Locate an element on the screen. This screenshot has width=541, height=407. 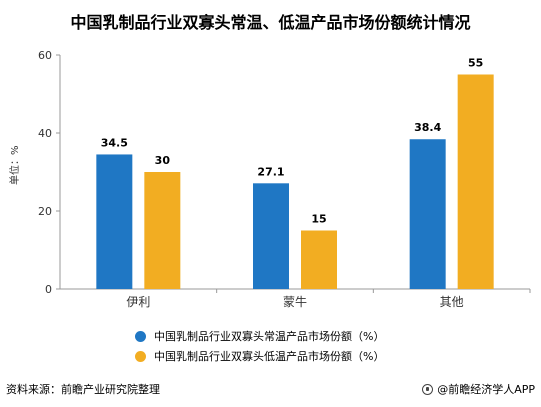
y-tick-label: 20 is located at coordinates (45, 211).